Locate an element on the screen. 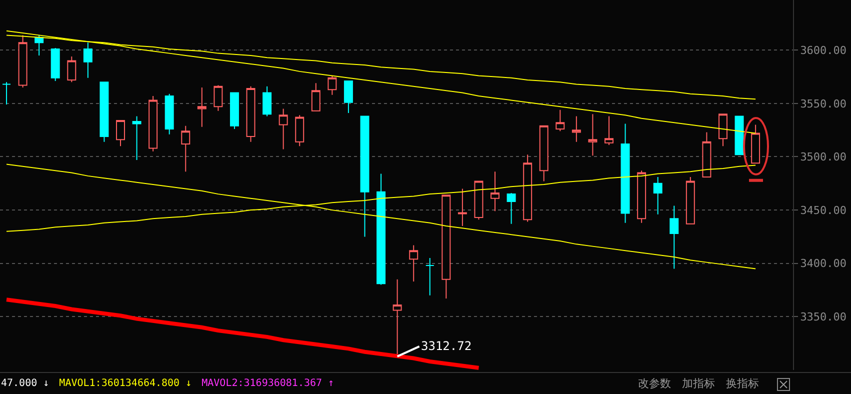 The width and height of the screenshot is (851, 394). y-tick-label: 3500.00 is located at coordinates (823, 157).